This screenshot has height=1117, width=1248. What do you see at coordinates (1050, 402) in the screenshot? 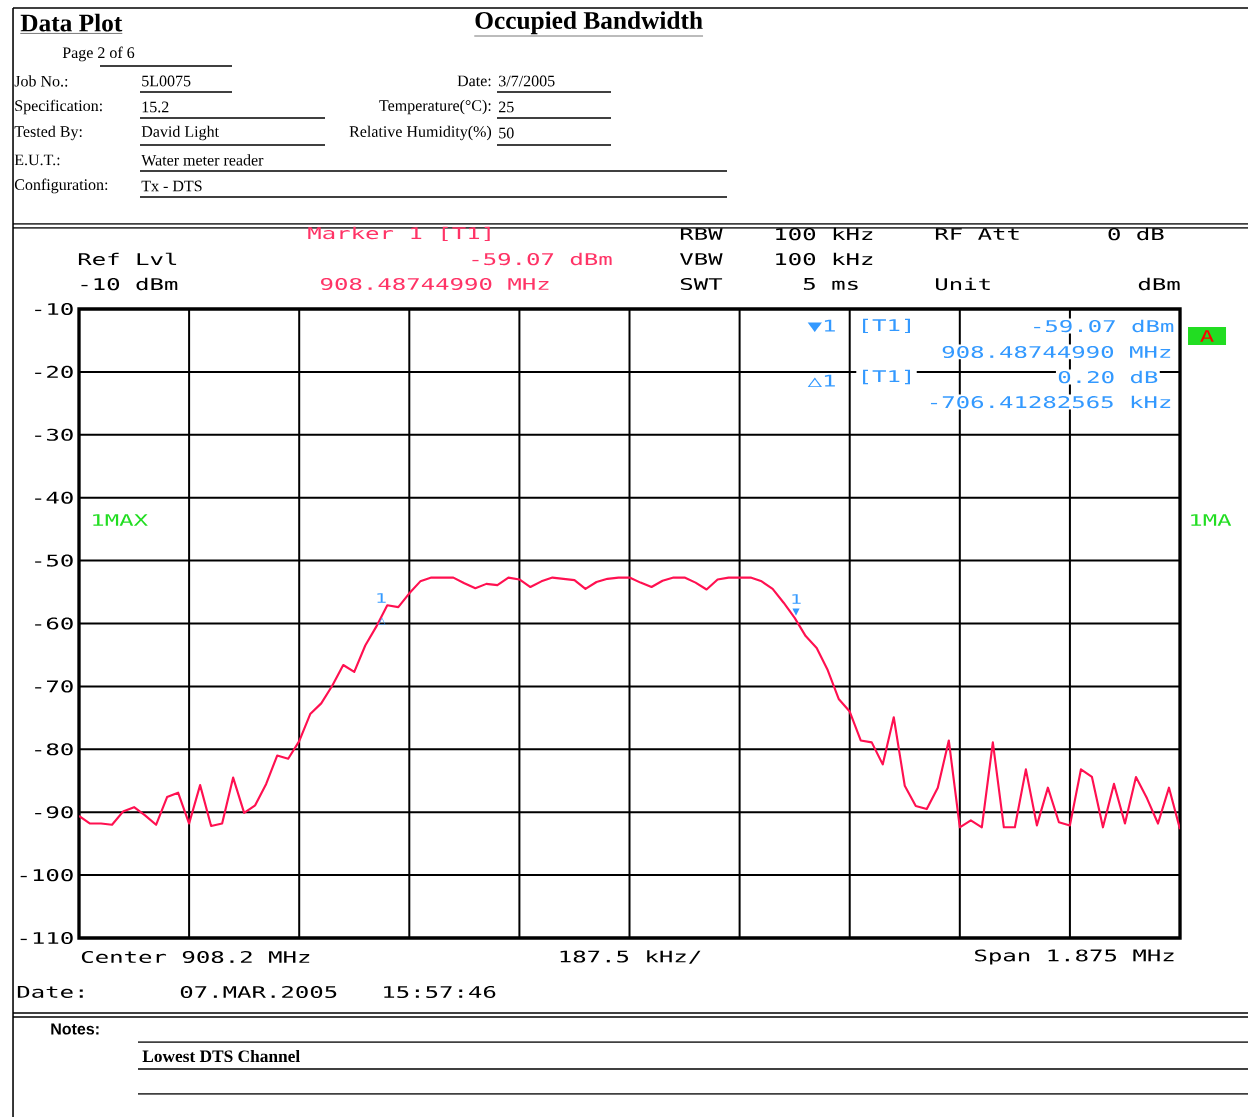
I see `annotation: -706.41282565 kHz` at bounding box center [1050, 402].